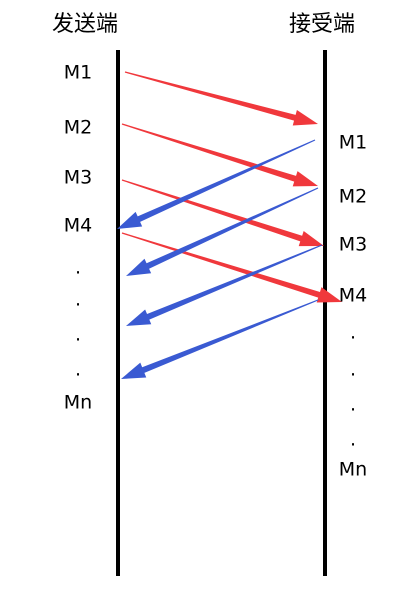 The width and height of the screenshot is (403, 610). I want to click on sender-label: M1, so click(78, 73).